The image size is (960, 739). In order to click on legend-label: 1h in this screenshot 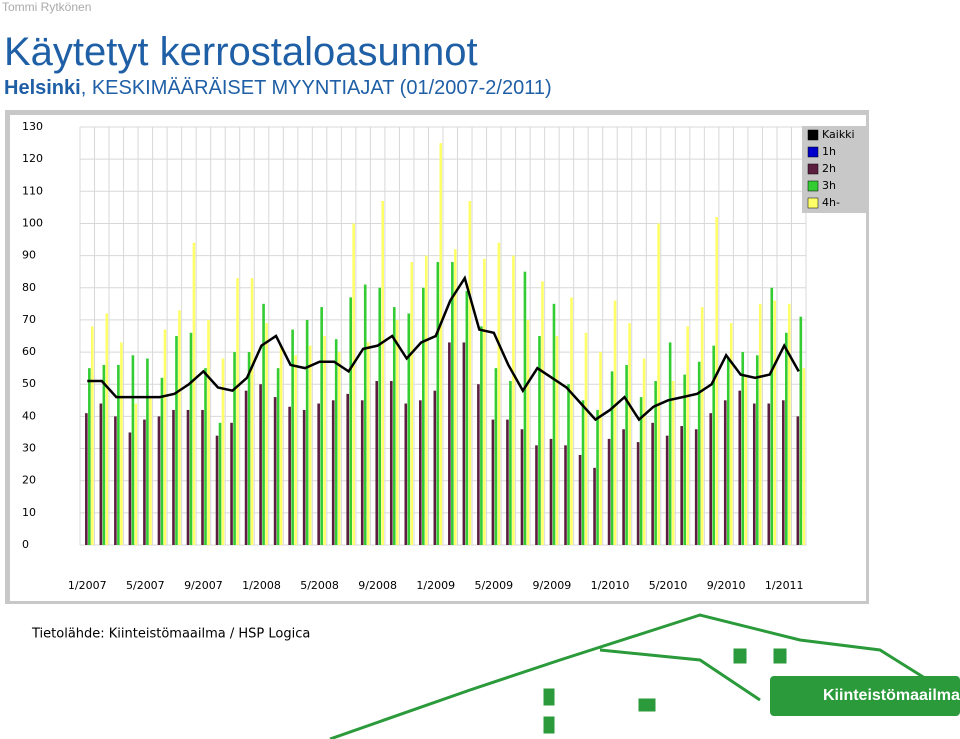, I will do `click(829, 151)`.